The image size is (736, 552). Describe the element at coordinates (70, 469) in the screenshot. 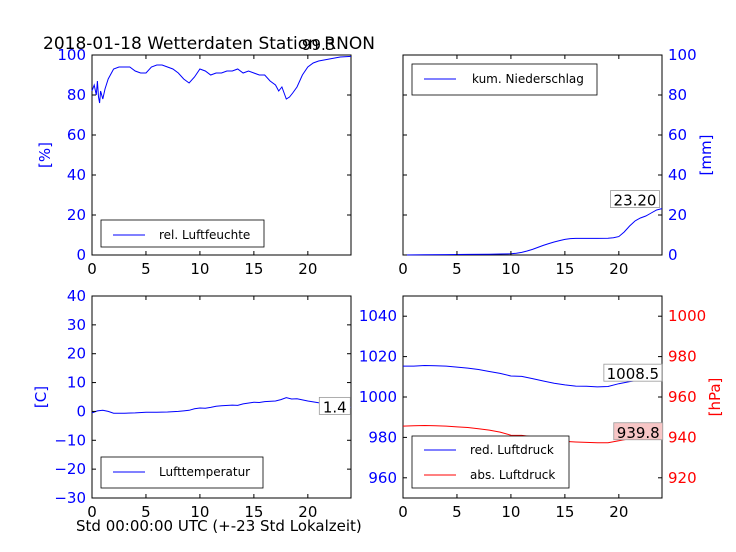

I see `y-tick-label: −20` at that location.